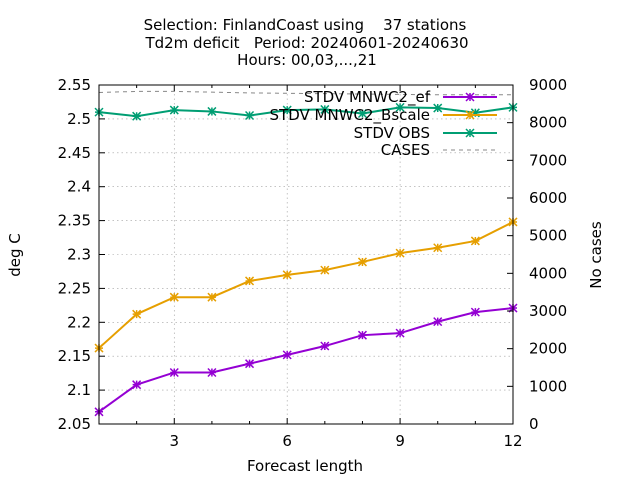  Describe the element at coordinates (79, 255) in the screenshot. I see `y-tick-label: 2.3` at that location.